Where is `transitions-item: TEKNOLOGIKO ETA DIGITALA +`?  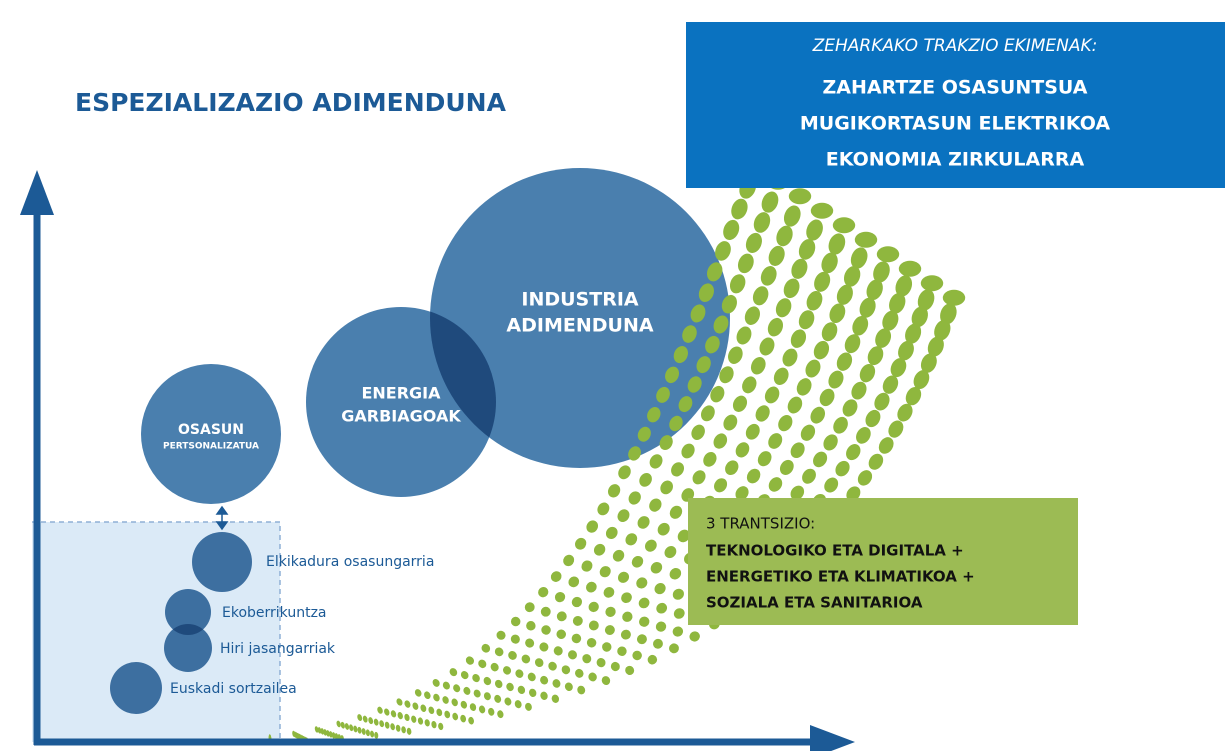 transitions-item: TEKNOLOGIKO ETA DIGITALA + is located at coordinates (835, 551).